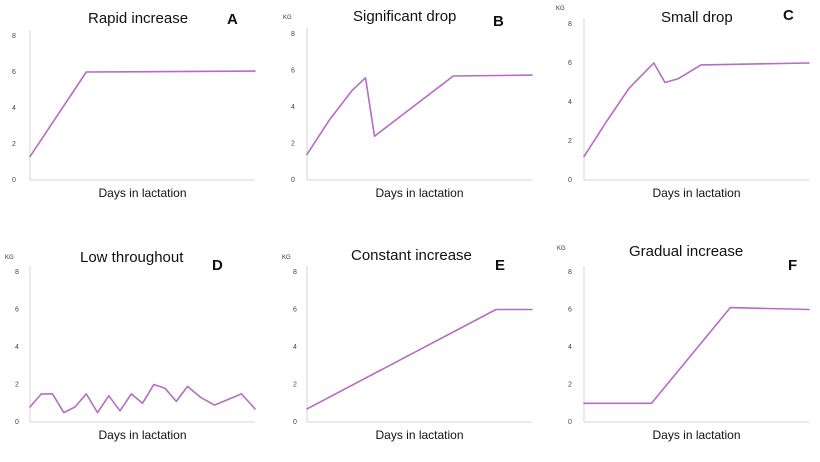 This screenshot has height=462, width=820. What do you see at coordinates (138, 18) in the screenshot?
I see `chart-title: Rapid increase` at bounding box center [138, 18].